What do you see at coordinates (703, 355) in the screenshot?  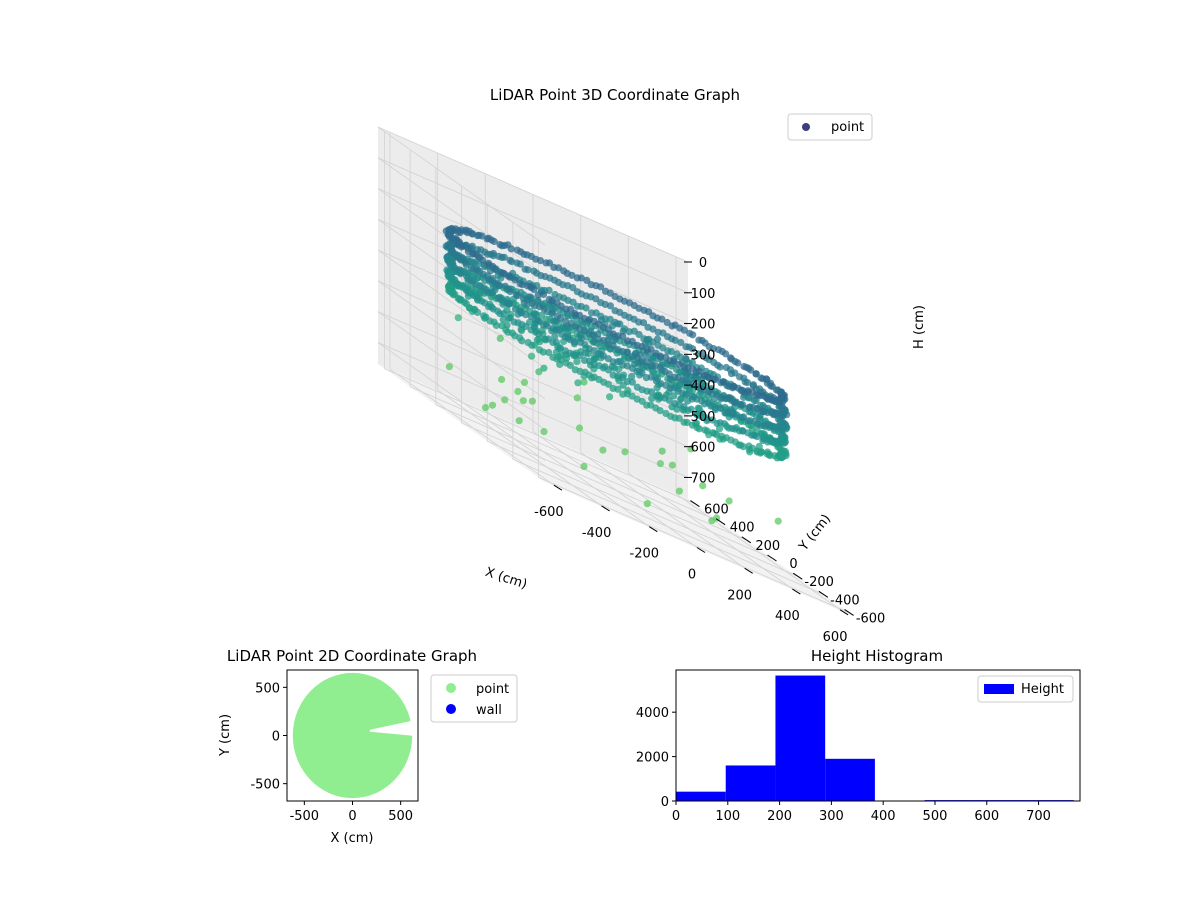 I see `ztick-label: 300` at bounding box center [703, 355].